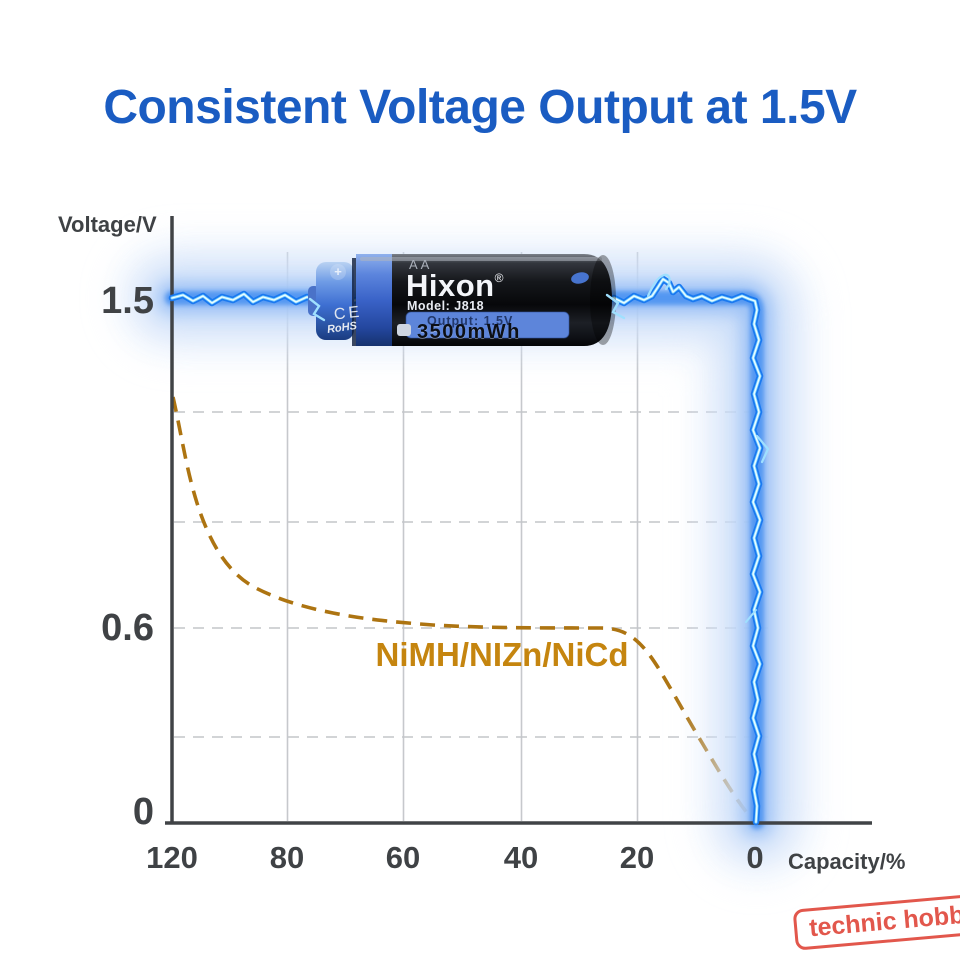  What do you see at coordinates (143, 812) in the screenshot?
I see `y-tick-0: 0` at bounding box center [143, 812].